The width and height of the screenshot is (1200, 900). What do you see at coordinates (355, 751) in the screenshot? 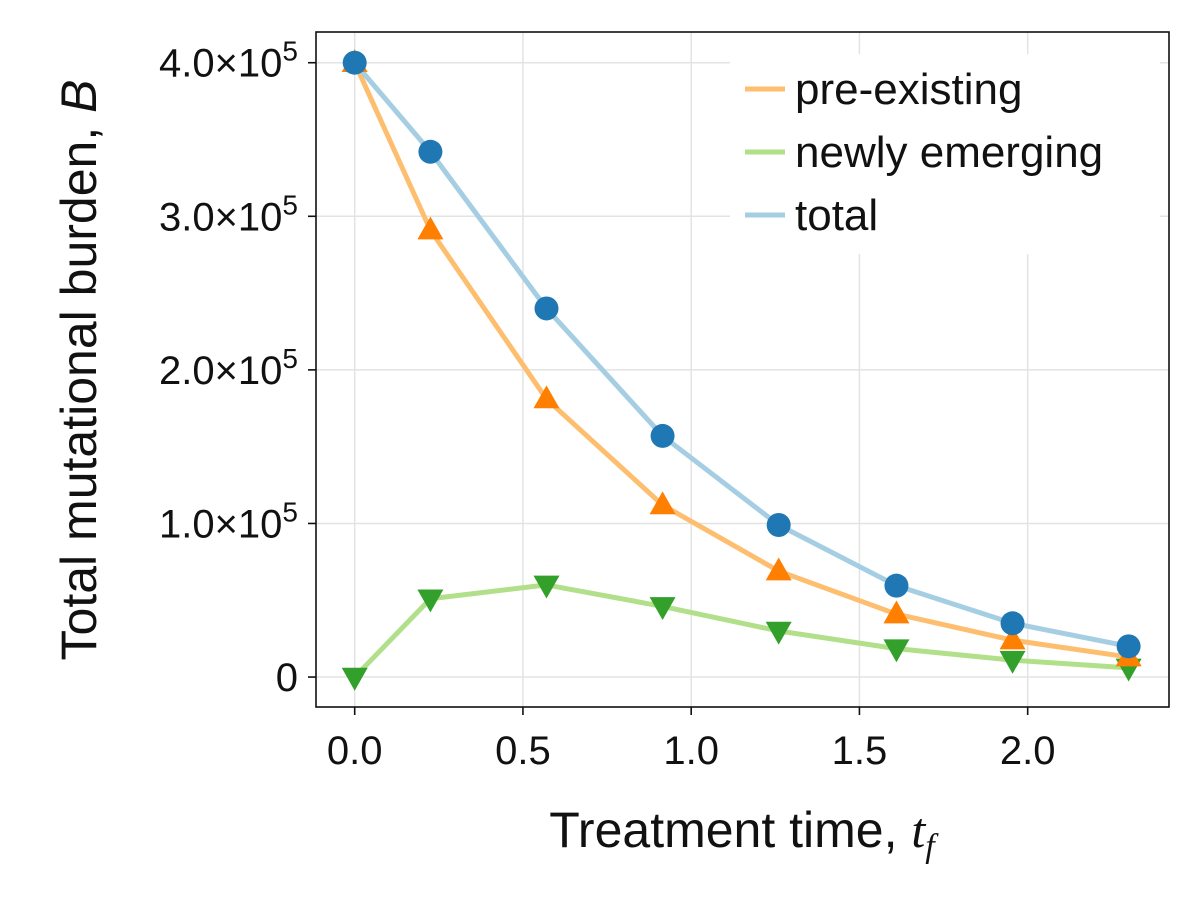
I see `x-tick-label: 0.0` at bounding box center [355, 751].